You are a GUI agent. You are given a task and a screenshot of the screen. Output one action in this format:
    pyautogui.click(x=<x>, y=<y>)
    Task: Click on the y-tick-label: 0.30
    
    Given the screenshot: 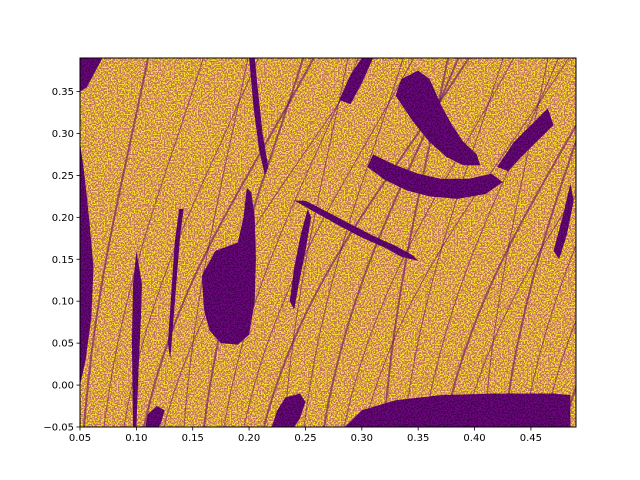 What is the action you would take?
    pyautogui.click(x=63, y=134)
    